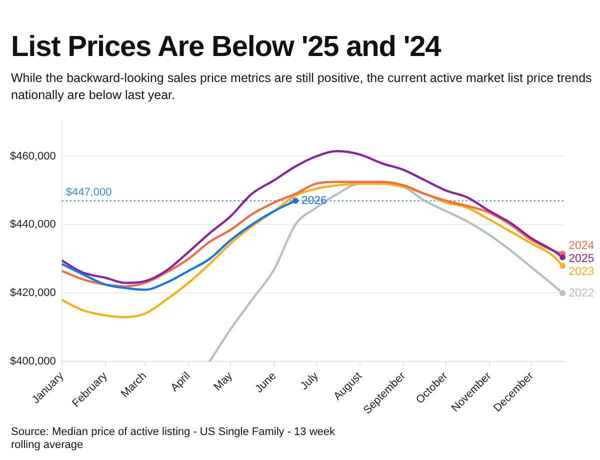 Image resolution: width=600 pixels, height=460 pixels. What do you see at coordinates (89, 192) in the screenshot?
I see `ref-line-label: $447,000` at bounding box center [89, 192].